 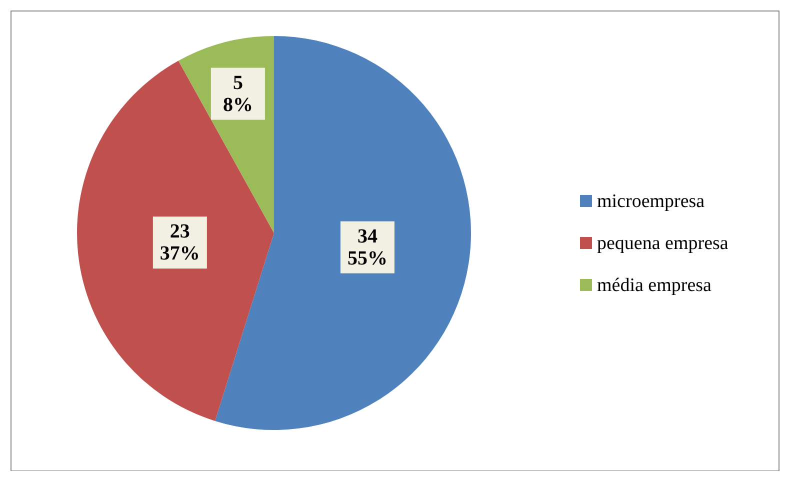 I want to click on legend-label: média empresa, so click(x=654, y=285).